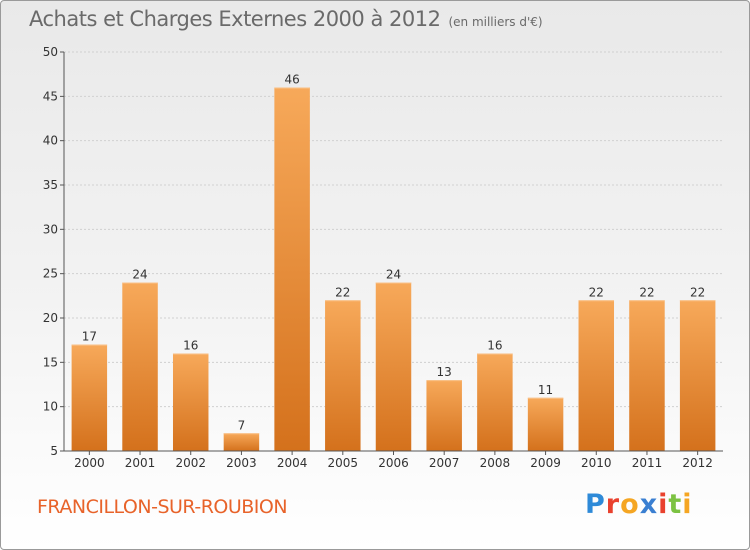 This screenshot has width=750, height=550. What do you see at coordinates (140, 463) in the screenshot?
I see `x-tick-label-2001: 2001` at bounding box center [140, 463].